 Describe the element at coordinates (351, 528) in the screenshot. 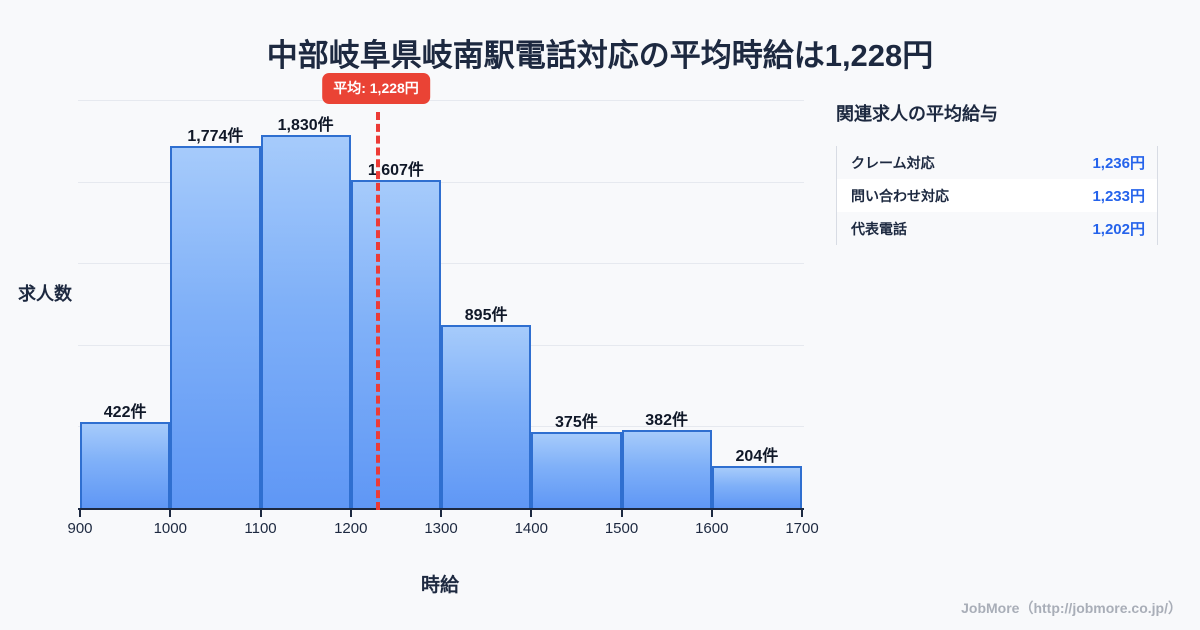

I see `x-tick-label: 1200` at that location.